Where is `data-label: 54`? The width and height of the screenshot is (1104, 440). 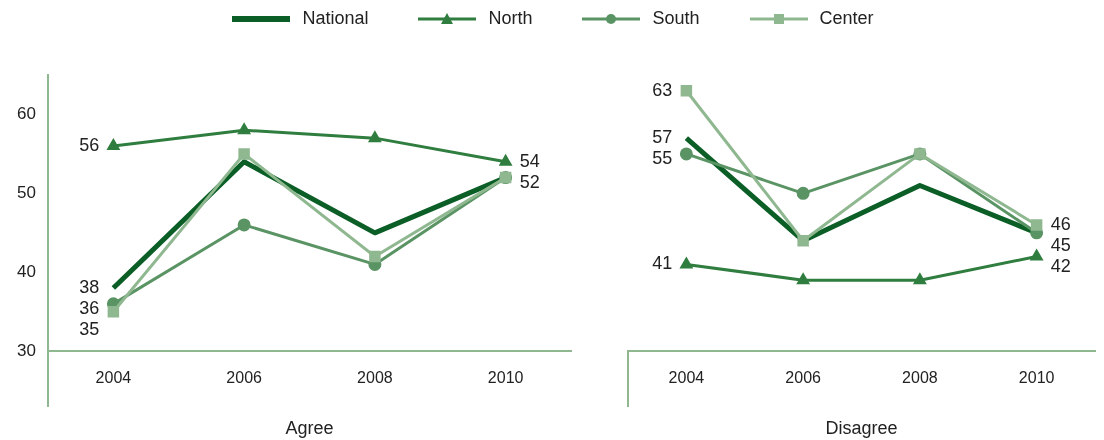 data-label: 54 is located at coordinates (529, 160).